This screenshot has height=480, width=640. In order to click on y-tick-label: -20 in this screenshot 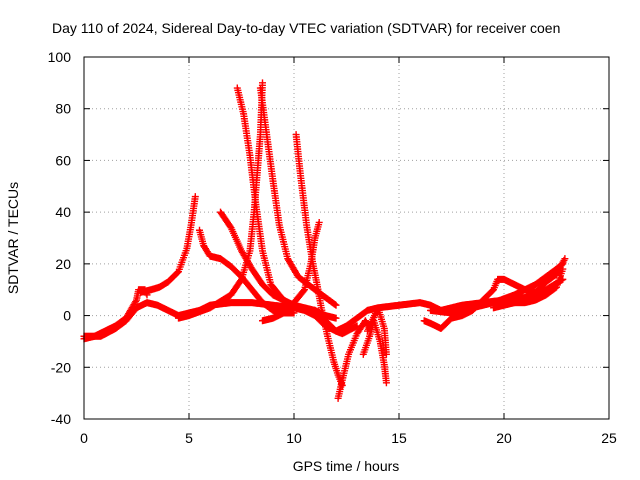, I will do `click(61, 367)`.